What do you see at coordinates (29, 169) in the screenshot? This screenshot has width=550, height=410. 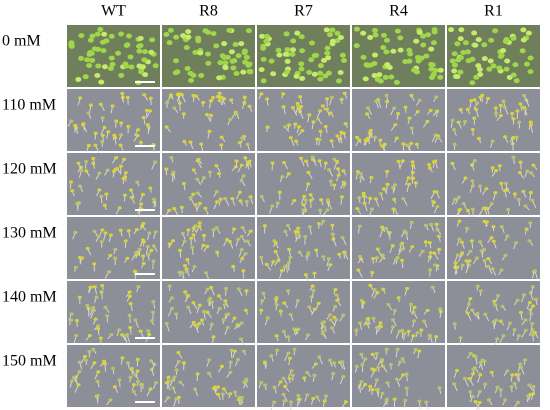 I see `row-label: 120 mM` at bounding box center [29, 169].